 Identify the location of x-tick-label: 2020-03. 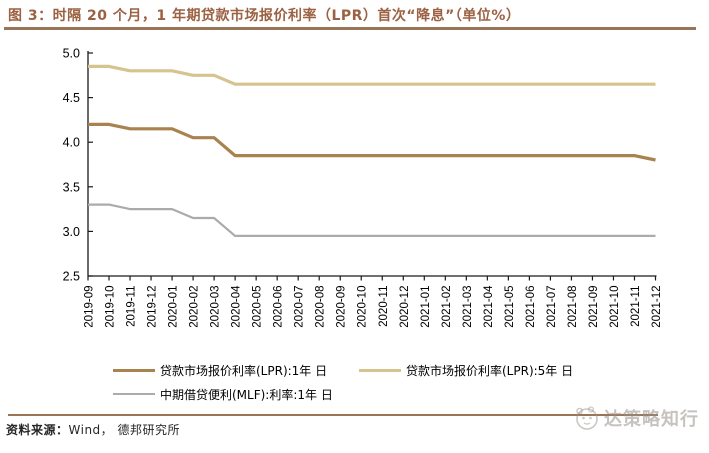
(216, 307).